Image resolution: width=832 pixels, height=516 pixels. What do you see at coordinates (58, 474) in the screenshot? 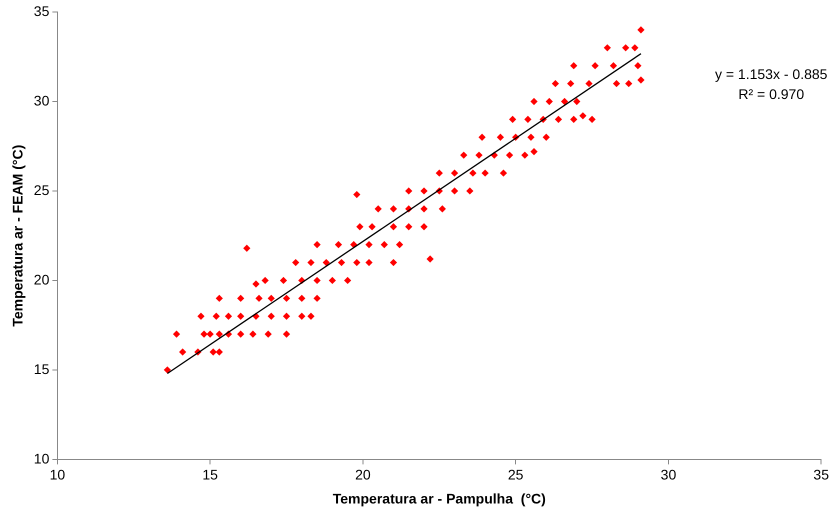
I see `x-tick-label: 10` at bounding box center [58, 474].